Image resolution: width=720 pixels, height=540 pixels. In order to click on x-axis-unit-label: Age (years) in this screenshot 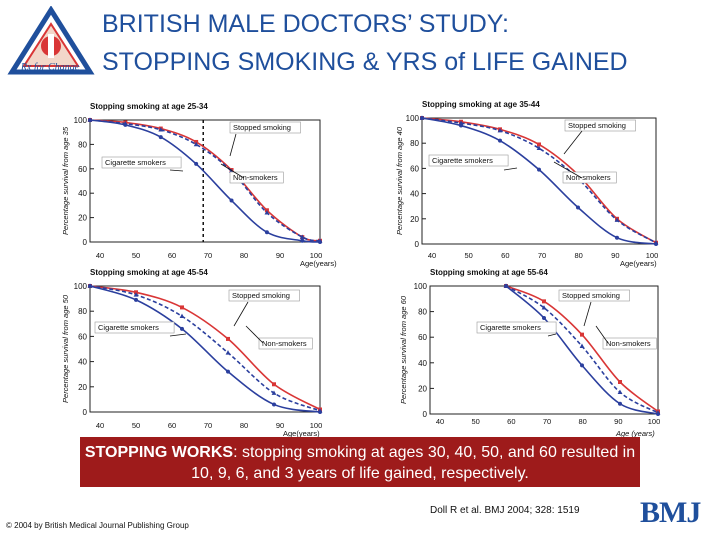, I will do `click(635, 433)`.